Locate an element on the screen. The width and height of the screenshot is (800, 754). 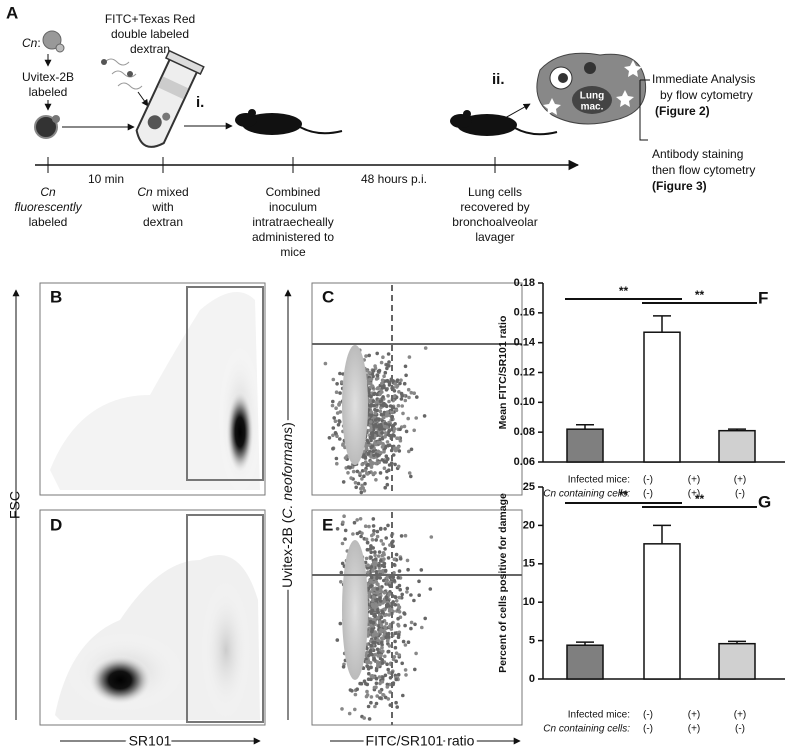
y-axis-label: Percent of cells positive for damage is located at coordinates (503, 583).